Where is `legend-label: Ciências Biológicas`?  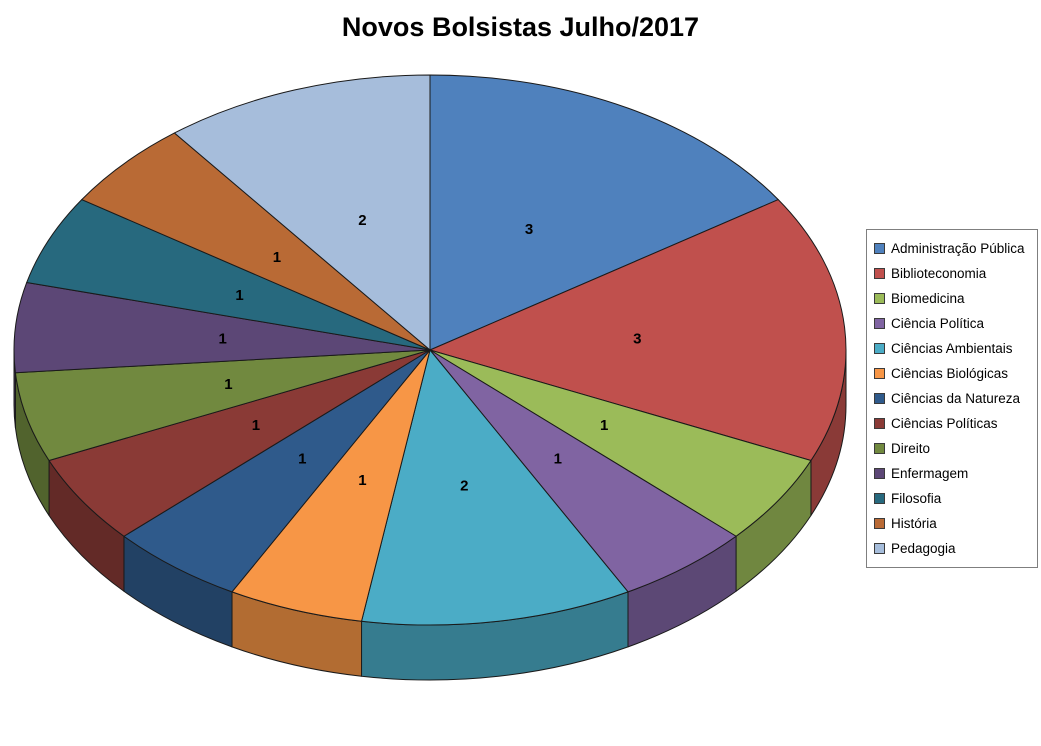 legend-label: Ciências Biológicas is located at coordinates (950, 373).